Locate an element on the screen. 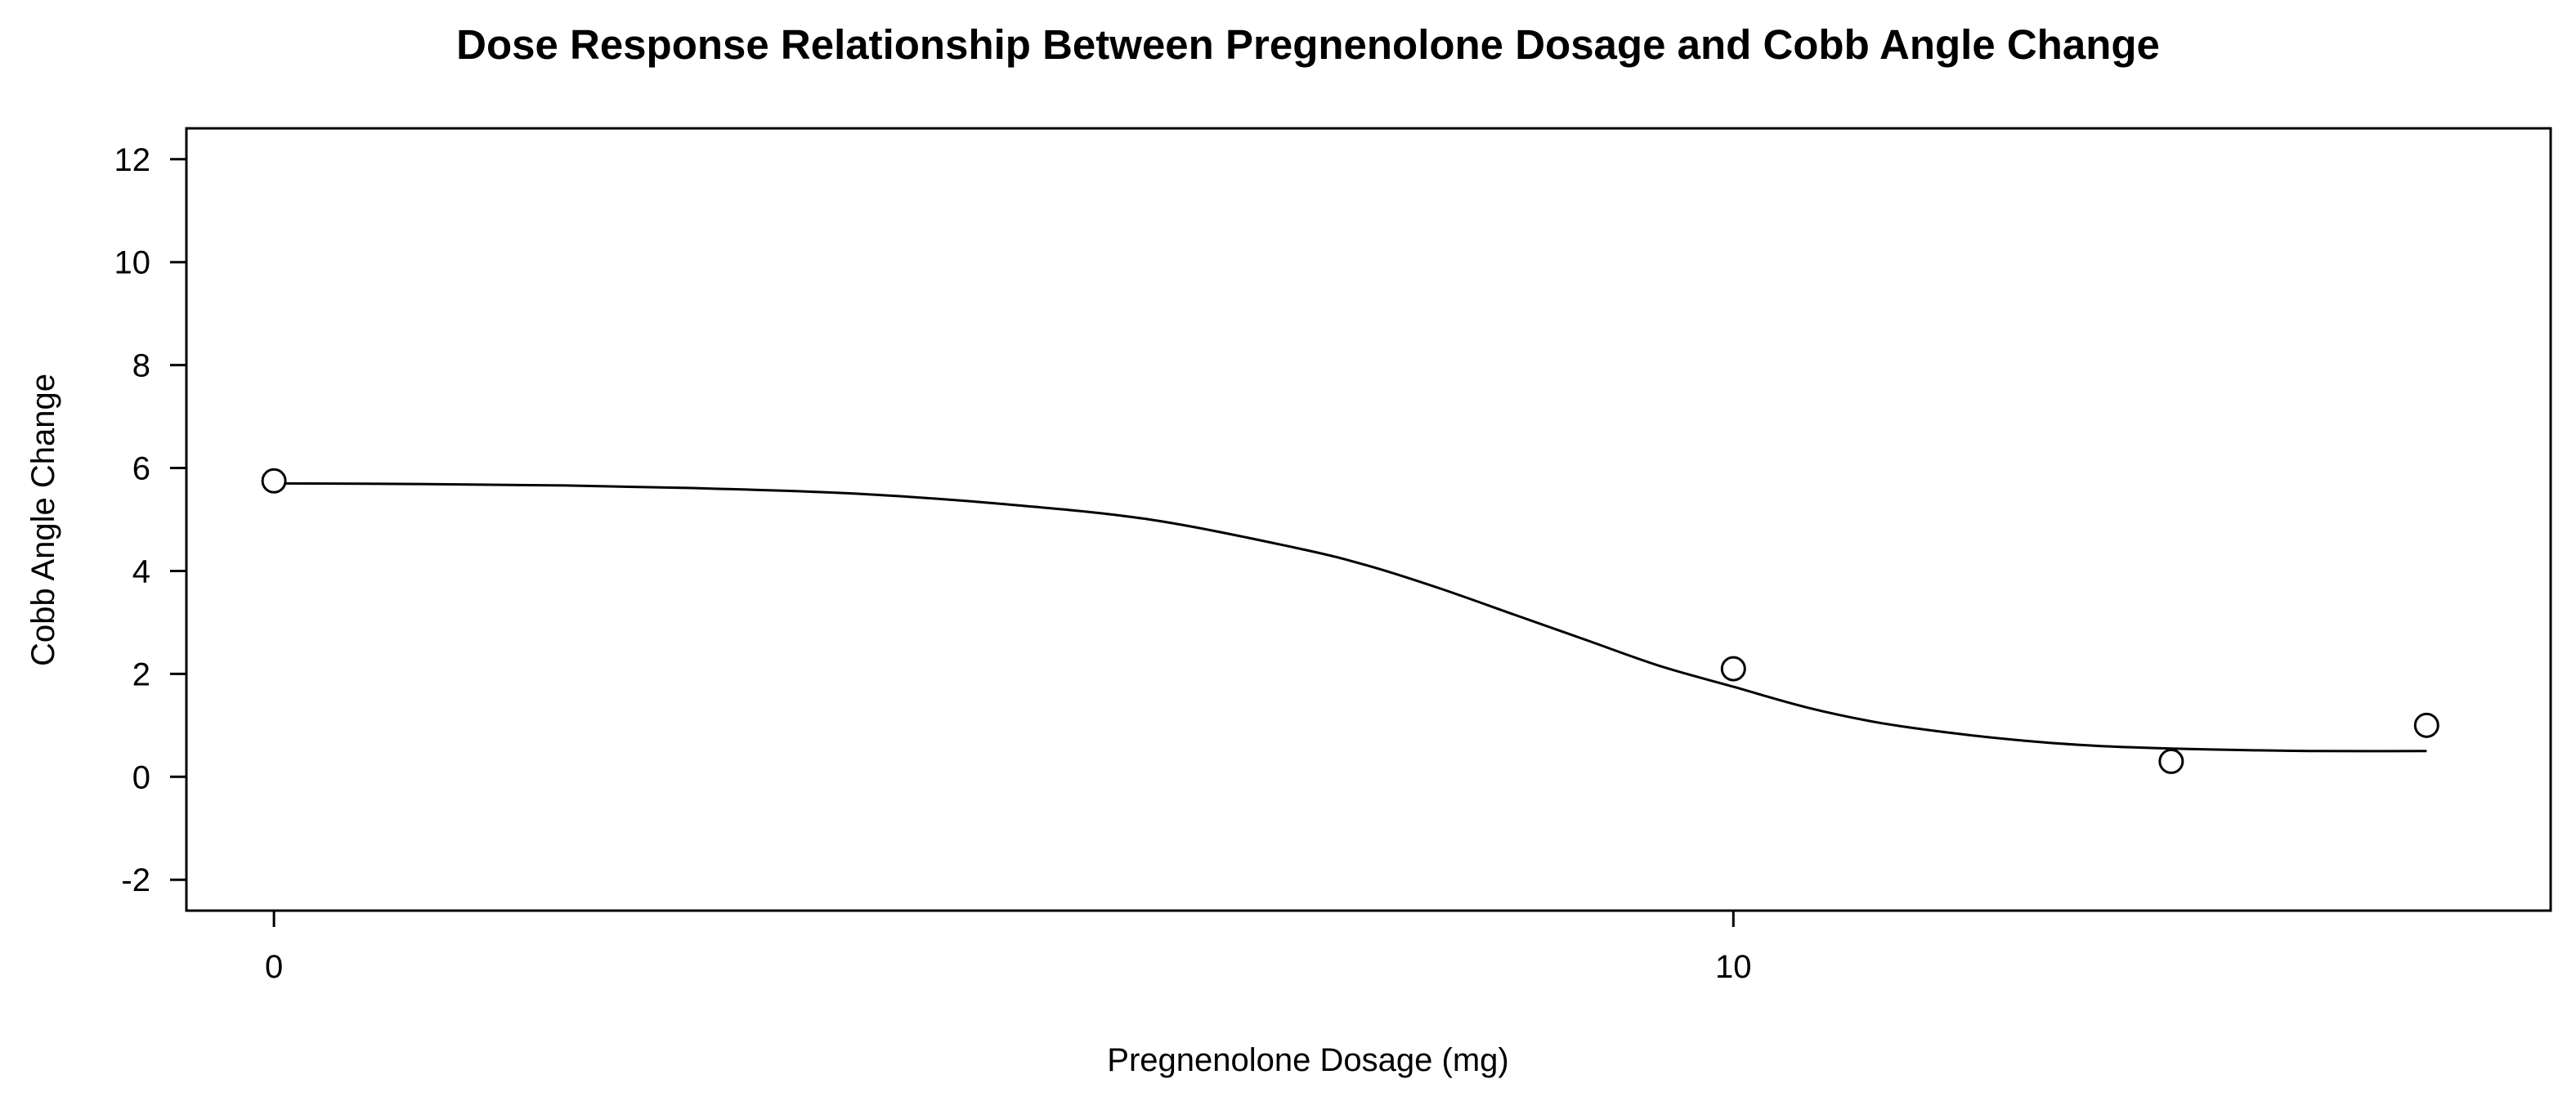 Image resolution: width=2576 pixels, height=1106 pixels. y-tick-label: 2 is located at coordinates (141, 674).